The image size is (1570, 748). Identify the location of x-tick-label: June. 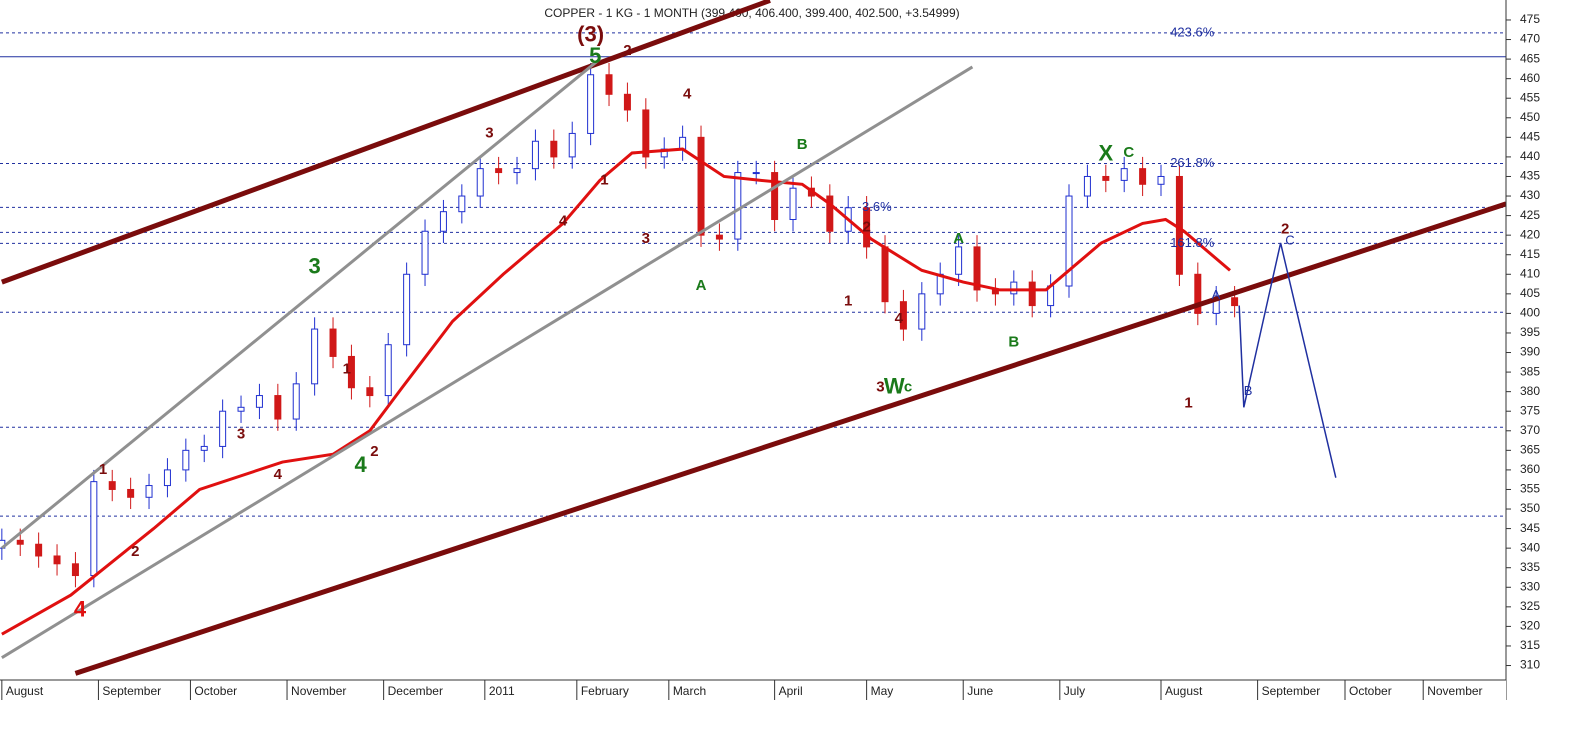
(980, 691).